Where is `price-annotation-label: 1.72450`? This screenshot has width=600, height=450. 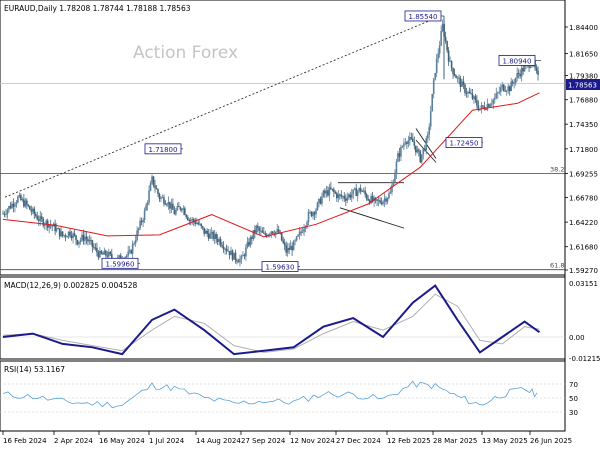 price-annotation-label: 1.72450 is located at coordinates (464, 144).